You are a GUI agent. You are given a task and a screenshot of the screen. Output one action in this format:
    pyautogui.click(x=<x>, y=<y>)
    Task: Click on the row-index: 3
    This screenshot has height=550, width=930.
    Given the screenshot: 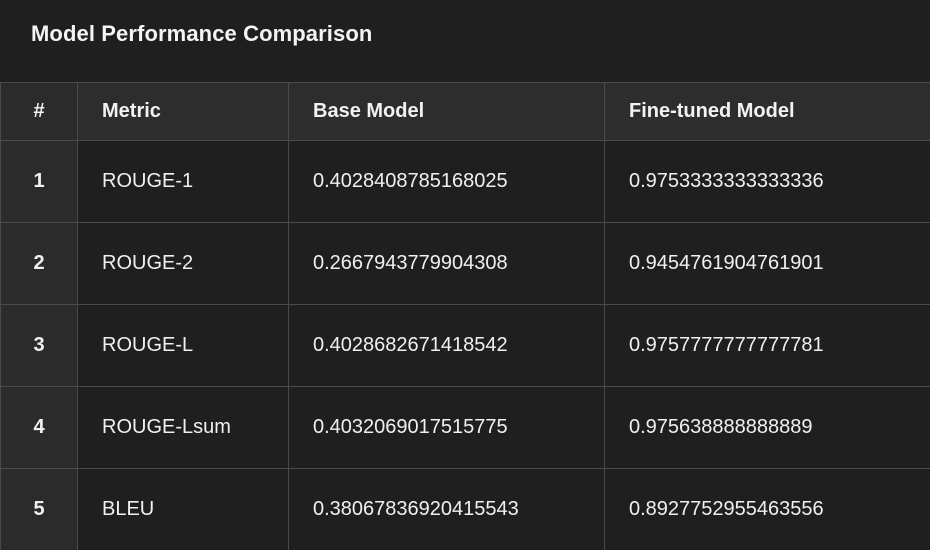 What is the action you would take?
    pyautogui.click(x=39, y=345)
    